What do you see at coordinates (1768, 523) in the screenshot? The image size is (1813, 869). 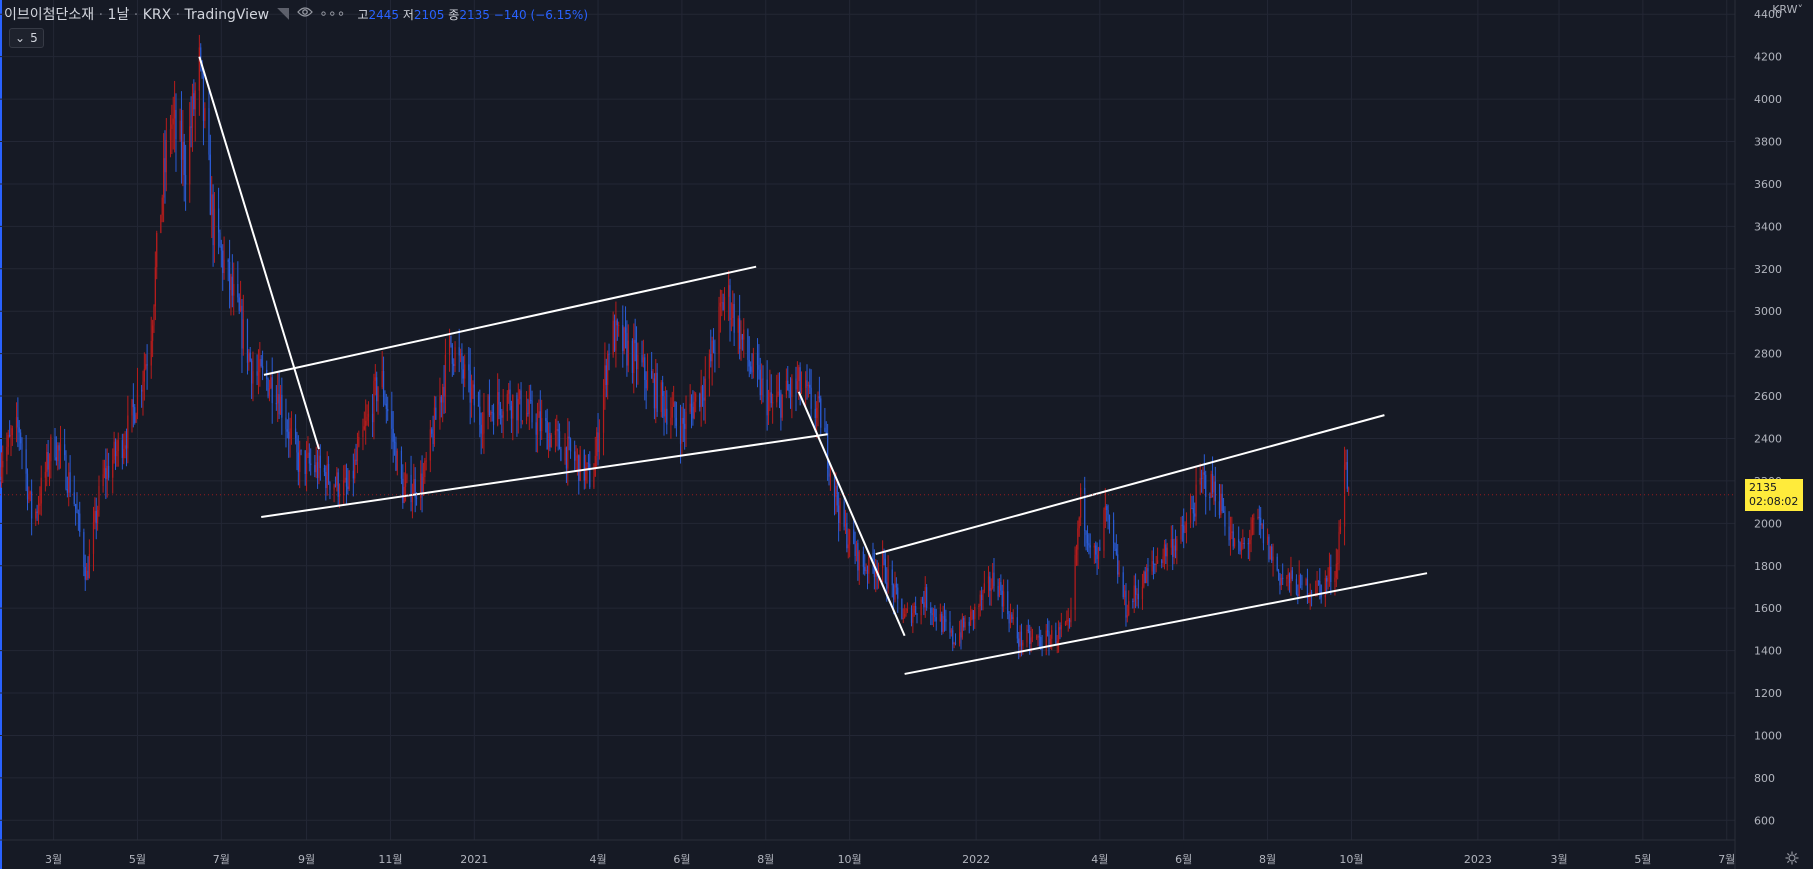 I see `price-tick-label: 2000` at bounding box center [1768, 523].